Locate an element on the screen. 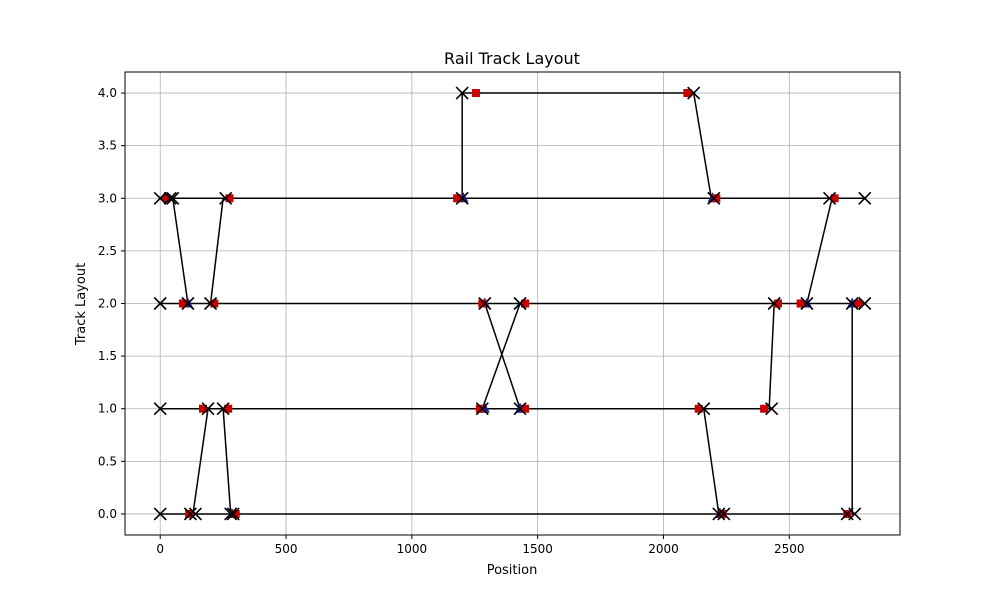  y-tick-label: 3.5 is located at coordinates (107, 146).